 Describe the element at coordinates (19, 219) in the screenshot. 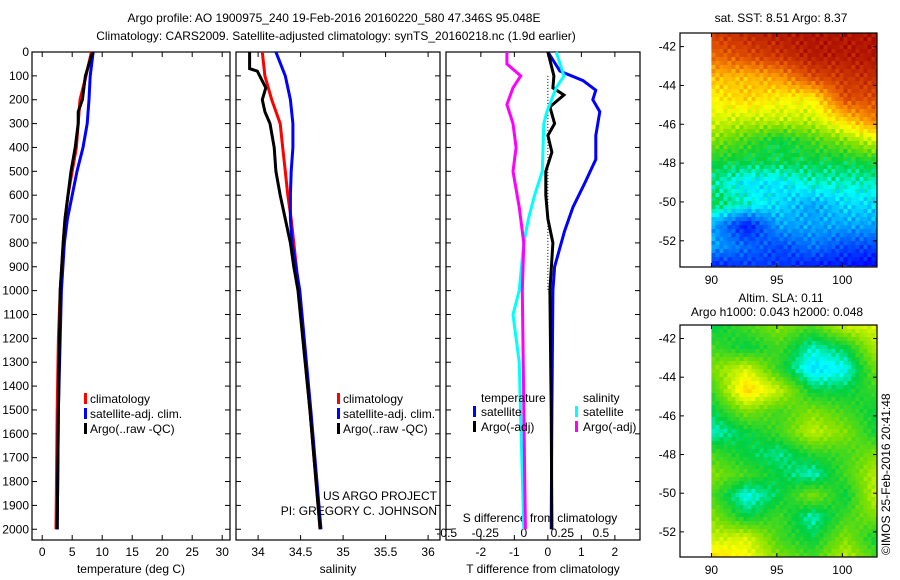

I see `y-tick-label: 700` at that location.